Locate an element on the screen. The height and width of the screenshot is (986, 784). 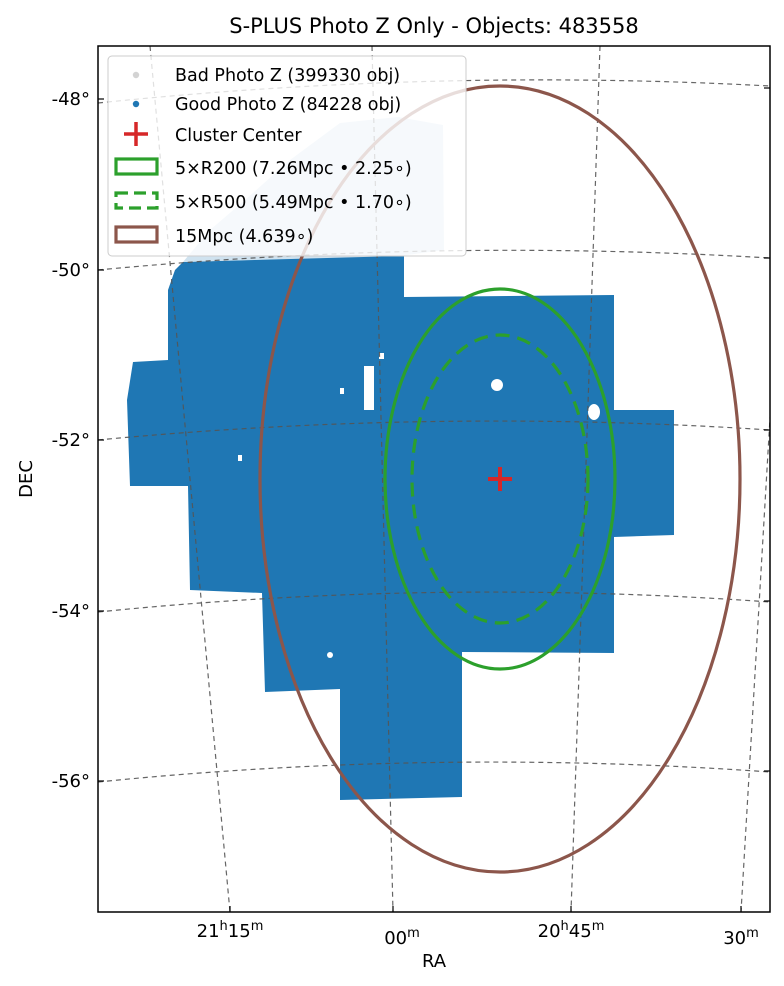
legend-marker-15mpc is located at coordinates (136, 234).